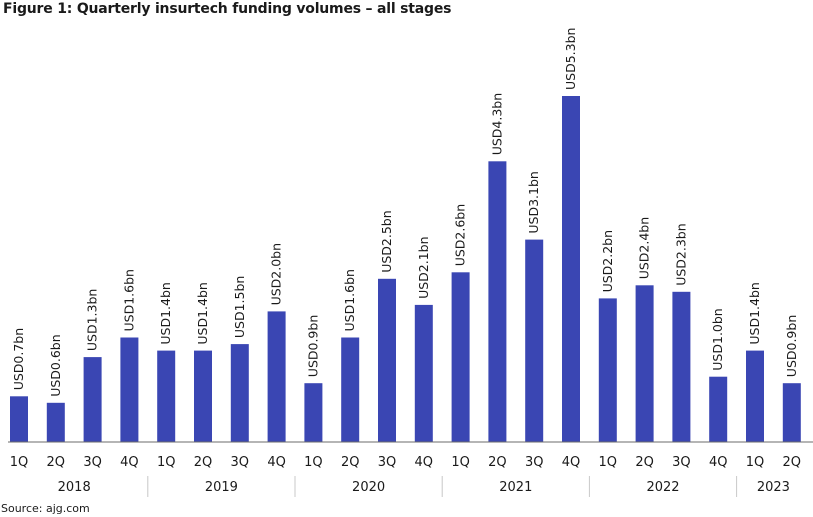 The image size is (813, 517). Describe the element at coordinates (515, 487) in the screenshot. I see `year-label: 2021` at that location.